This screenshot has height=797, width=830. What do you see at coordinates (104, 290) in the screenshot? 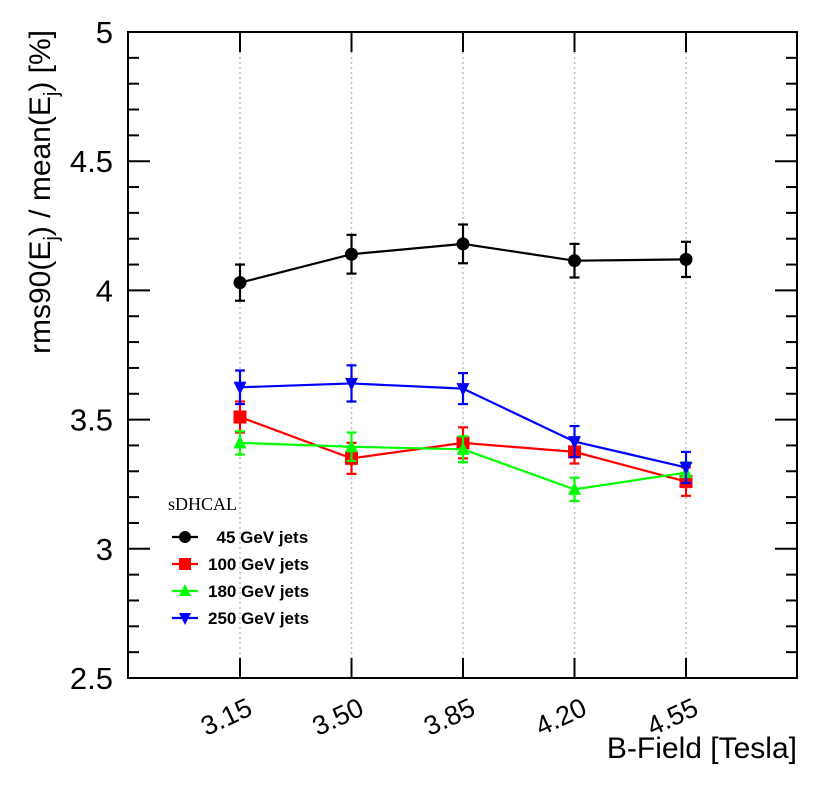
I see `y-tick-label: 4` at bounding box center [104, 290].